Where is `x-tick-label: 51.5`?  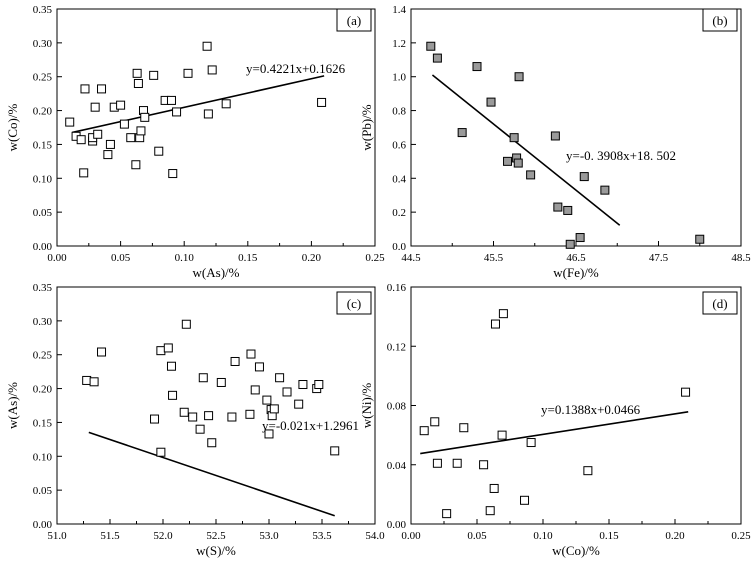 x-tick-label: 51.5 is located at coordinates (110, 536).